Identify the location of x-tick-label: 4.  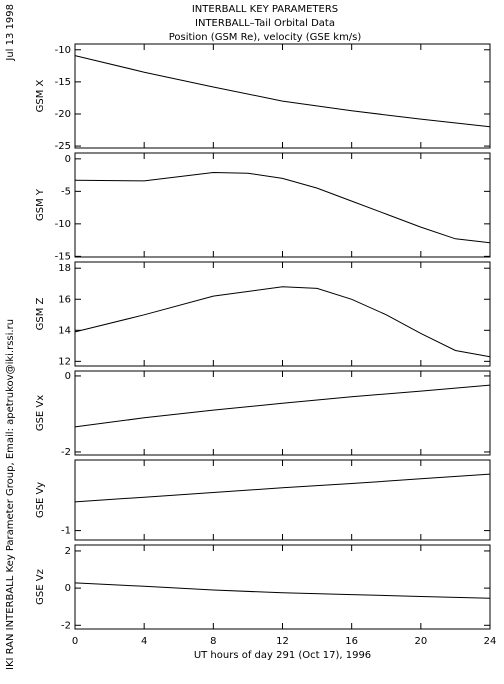
(144, 641).